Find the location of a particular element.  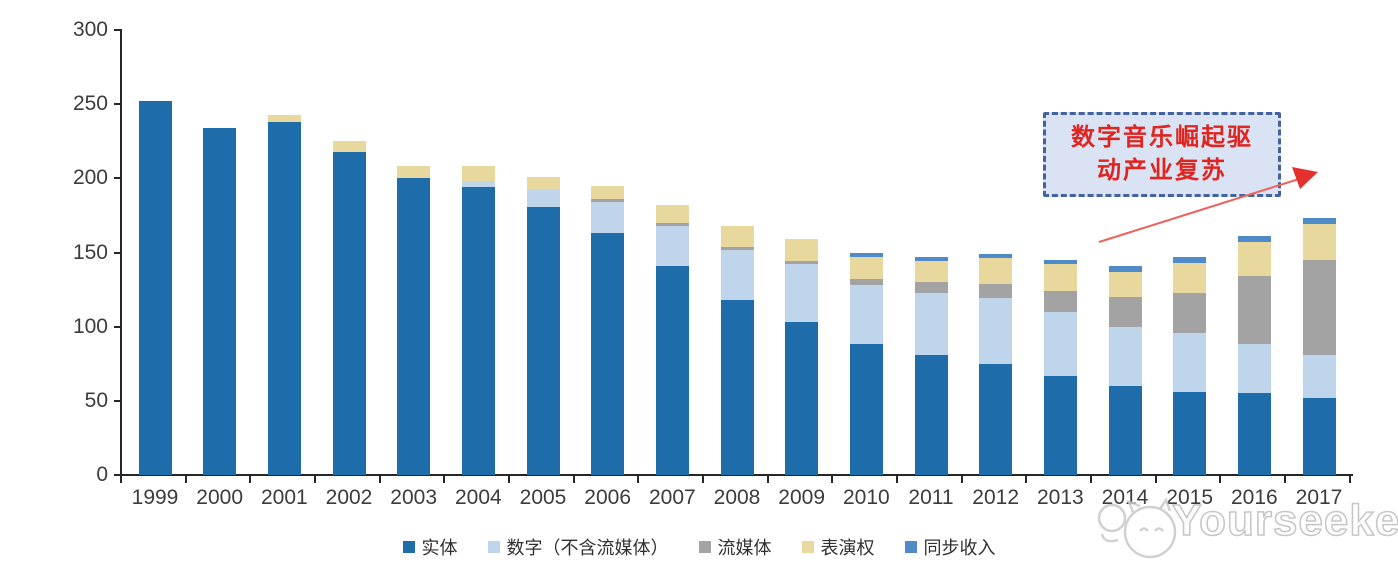

annotation-text-line1: 数字音乐崛起驱 is located at coordinates (1162, 137).